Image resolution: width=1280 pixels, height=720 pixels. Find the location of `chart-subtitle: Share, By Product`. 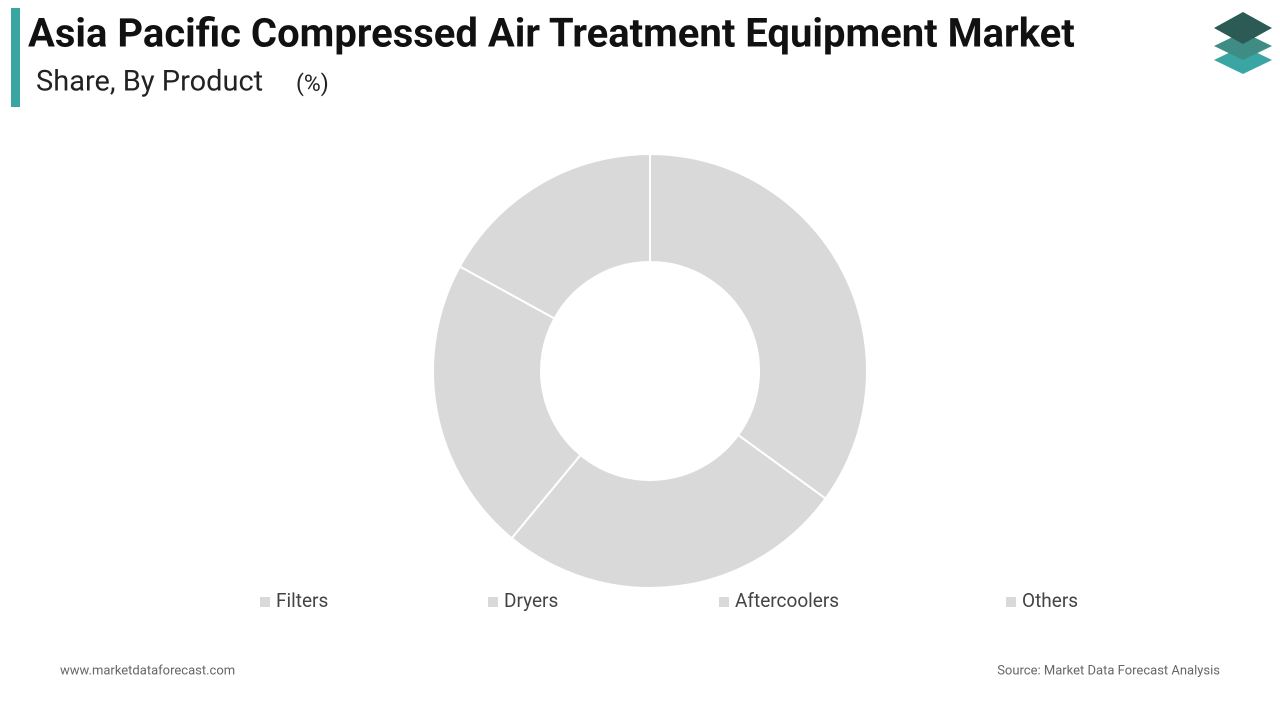

chart-subtitle: Share, By Product is located at coordinates (149, 82).